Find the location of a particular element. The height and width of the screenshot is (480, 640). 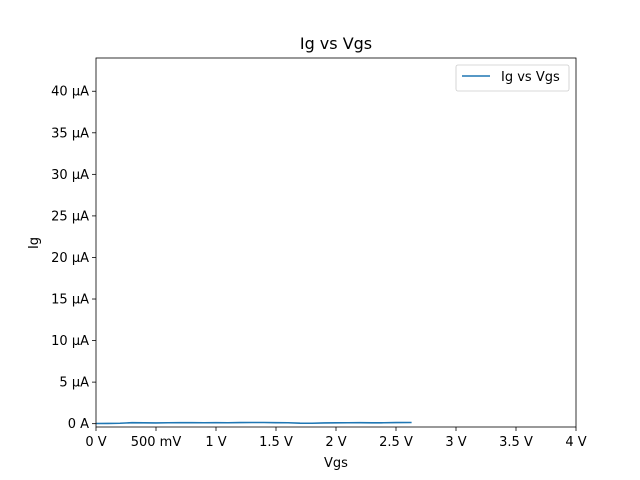

series-group is located at coordinates (253, 423).